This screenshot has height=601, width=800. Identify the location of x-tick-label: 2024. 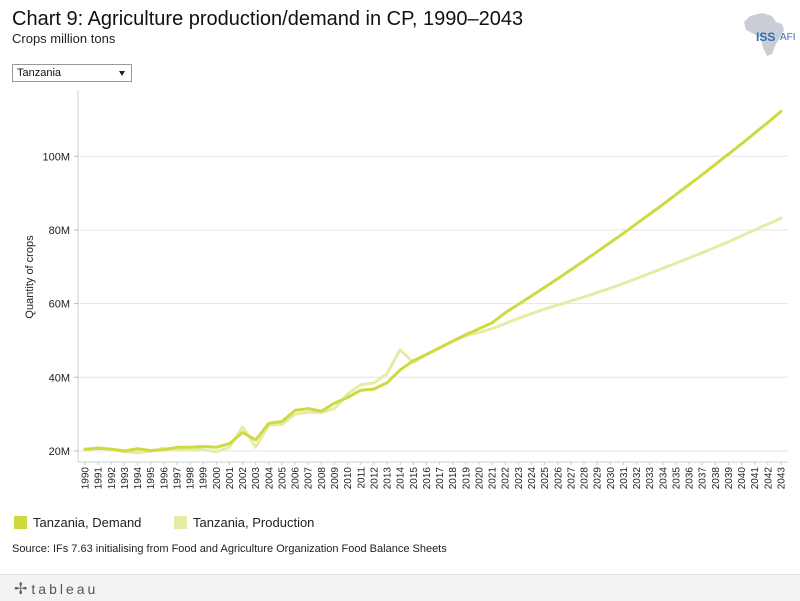
(532, 478).